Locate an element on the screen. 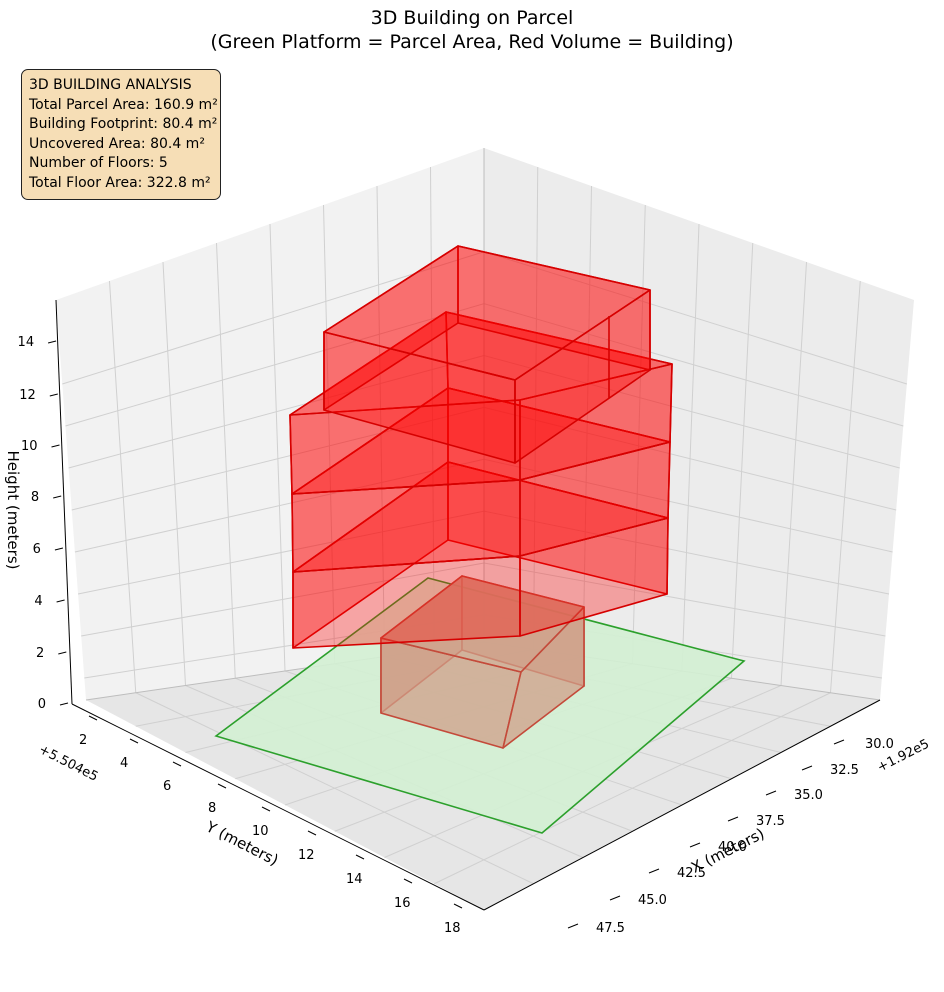  z-tick-label: 6 is located at coordinates (37, 549).